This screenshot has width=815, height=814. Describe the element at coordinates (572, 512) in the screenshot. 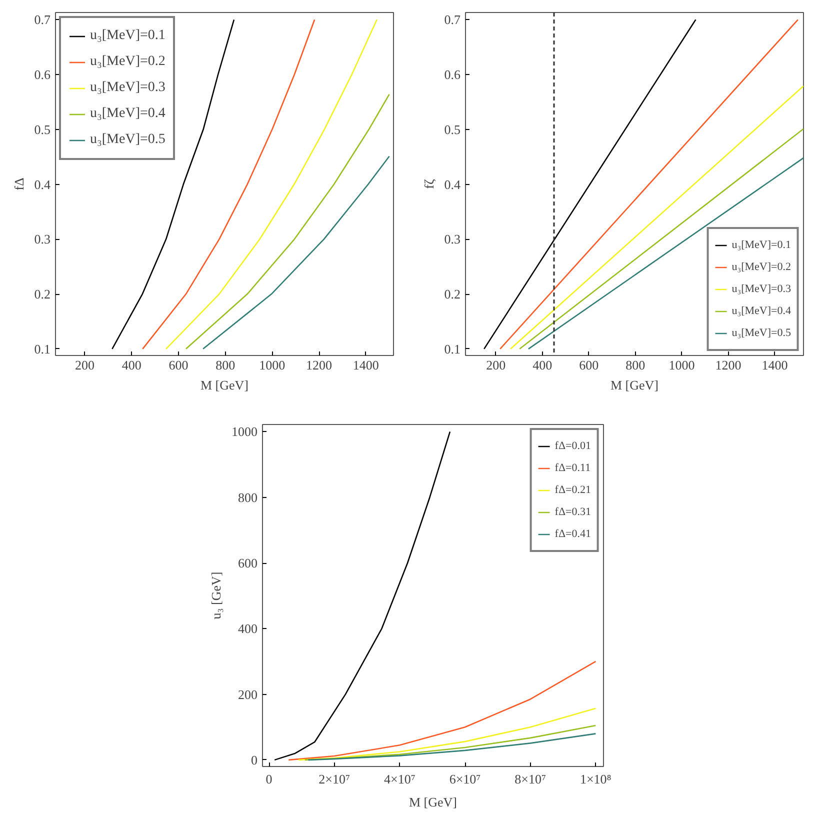

I see `legend-label: fΔ=0.31` at that location.